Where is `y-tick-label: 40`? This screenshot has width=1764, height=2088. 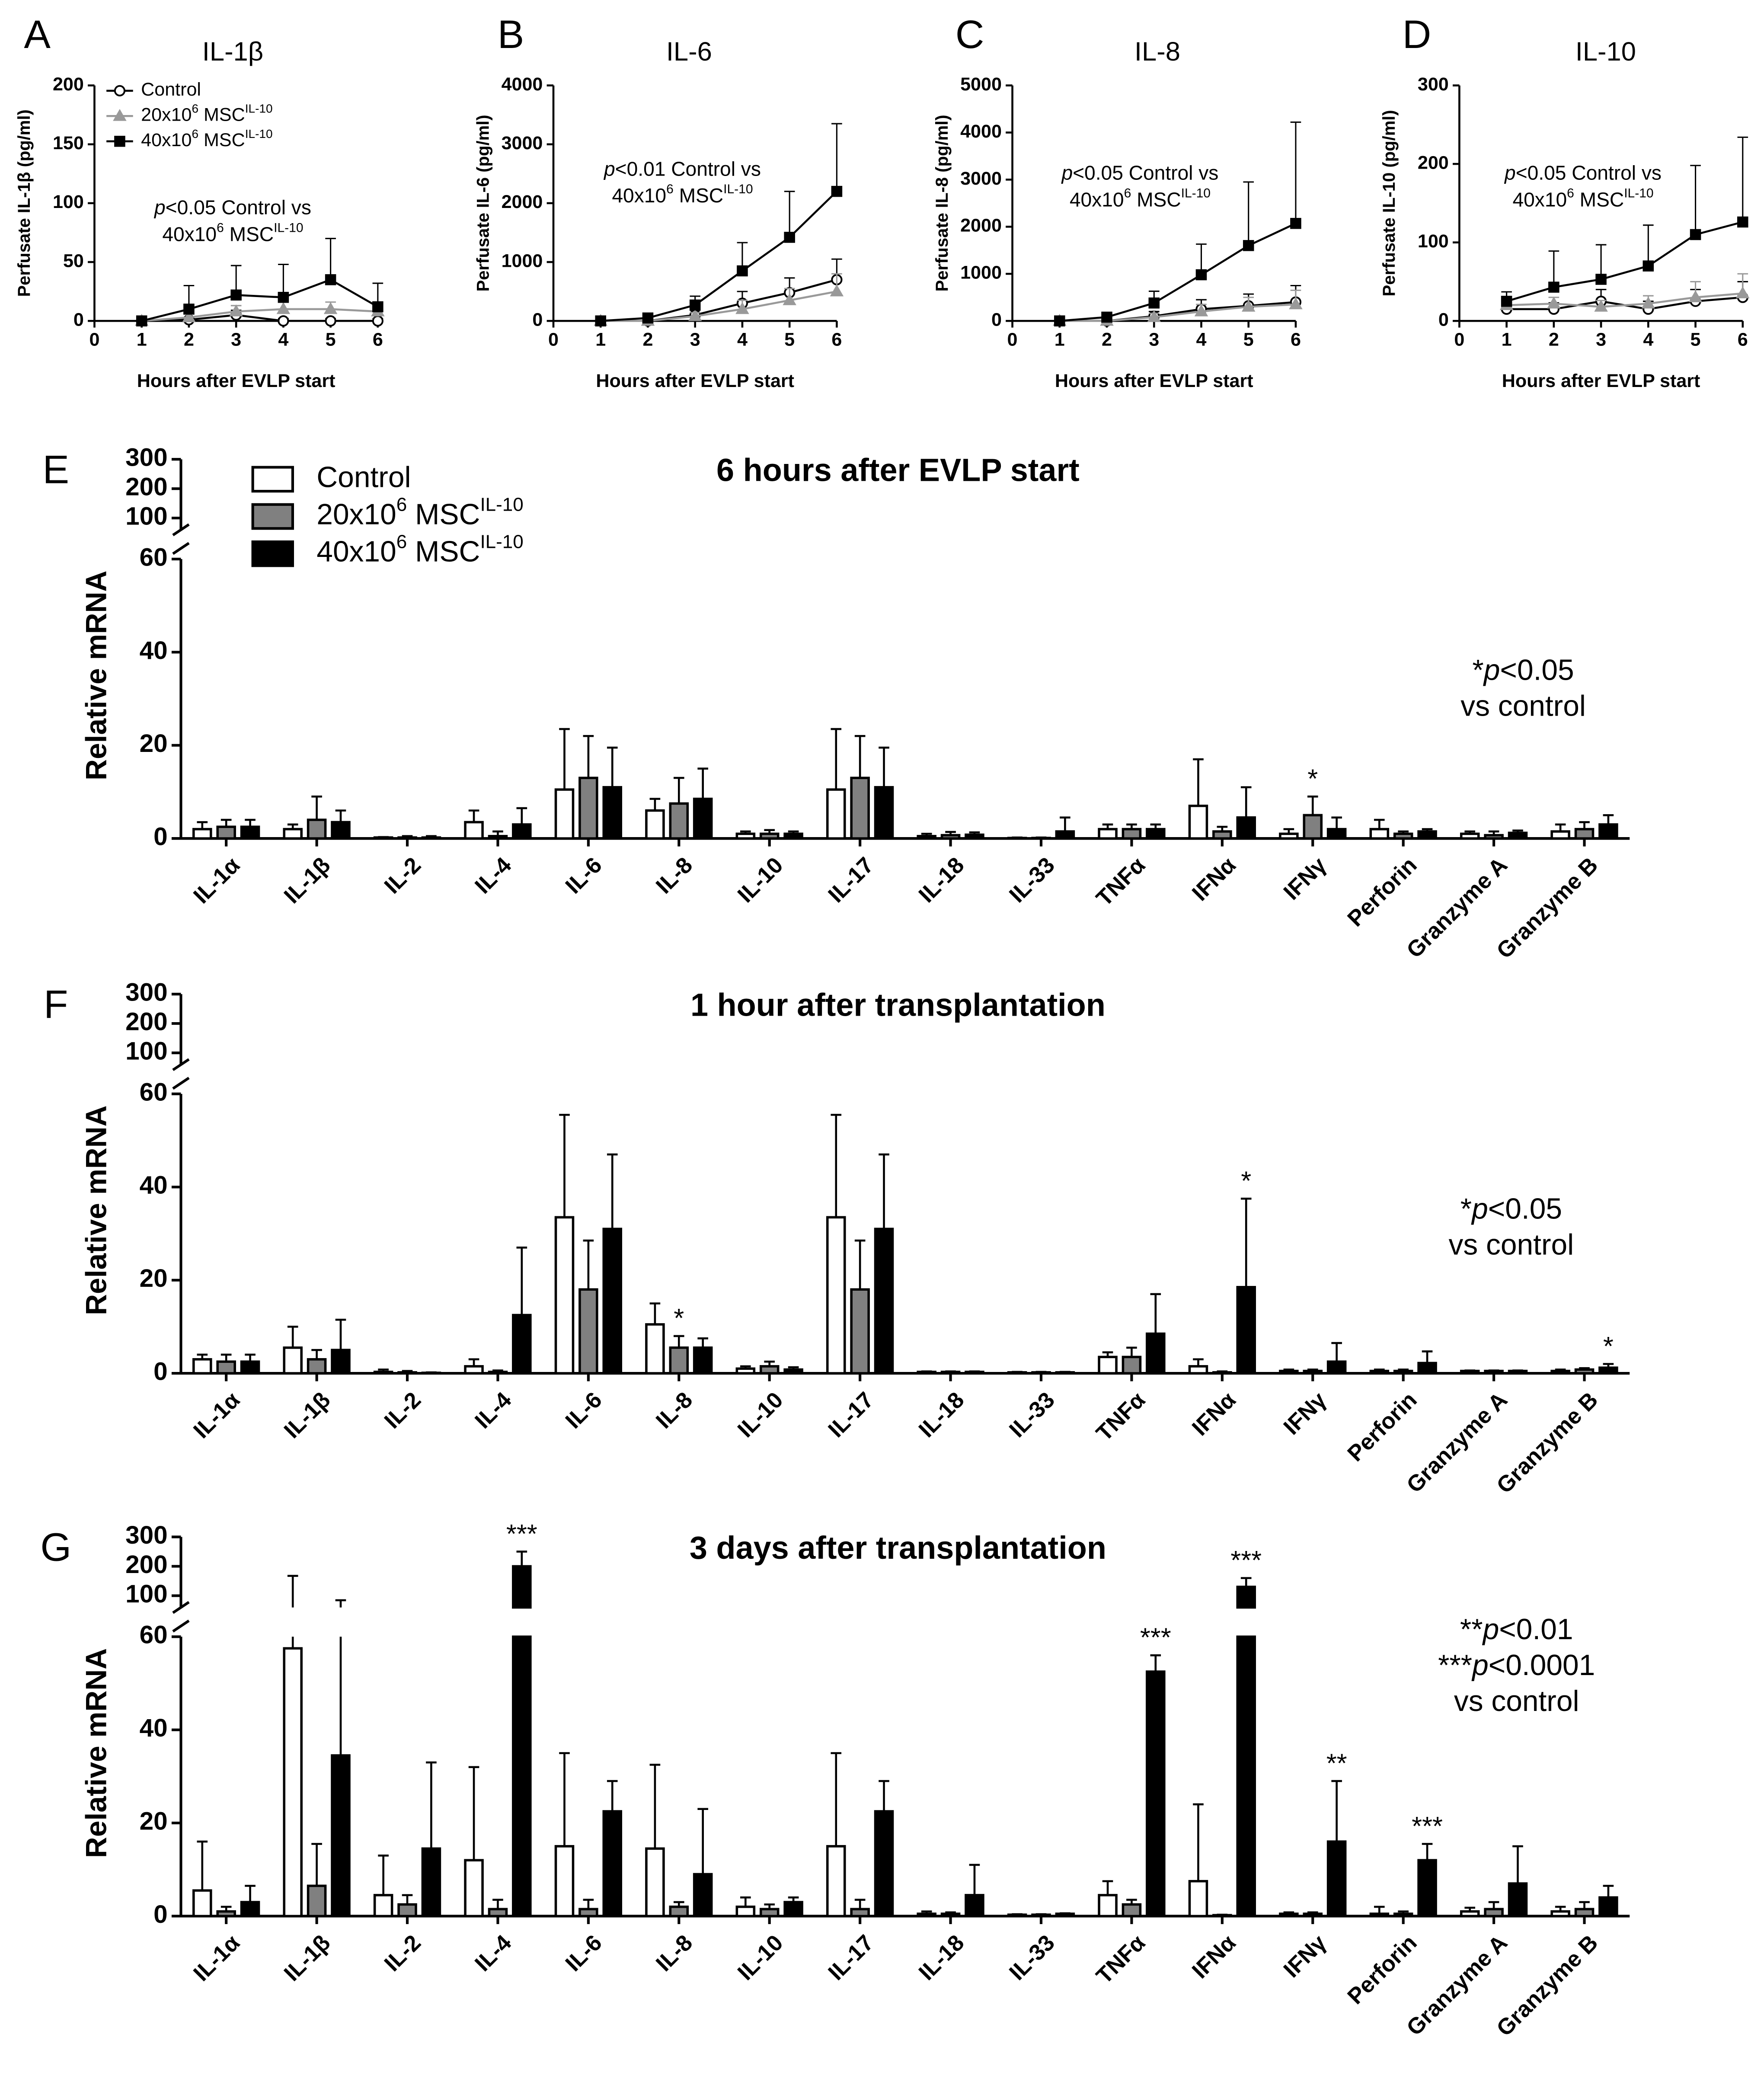 y-tick-label: 40 is located at coordinates (154, 650).